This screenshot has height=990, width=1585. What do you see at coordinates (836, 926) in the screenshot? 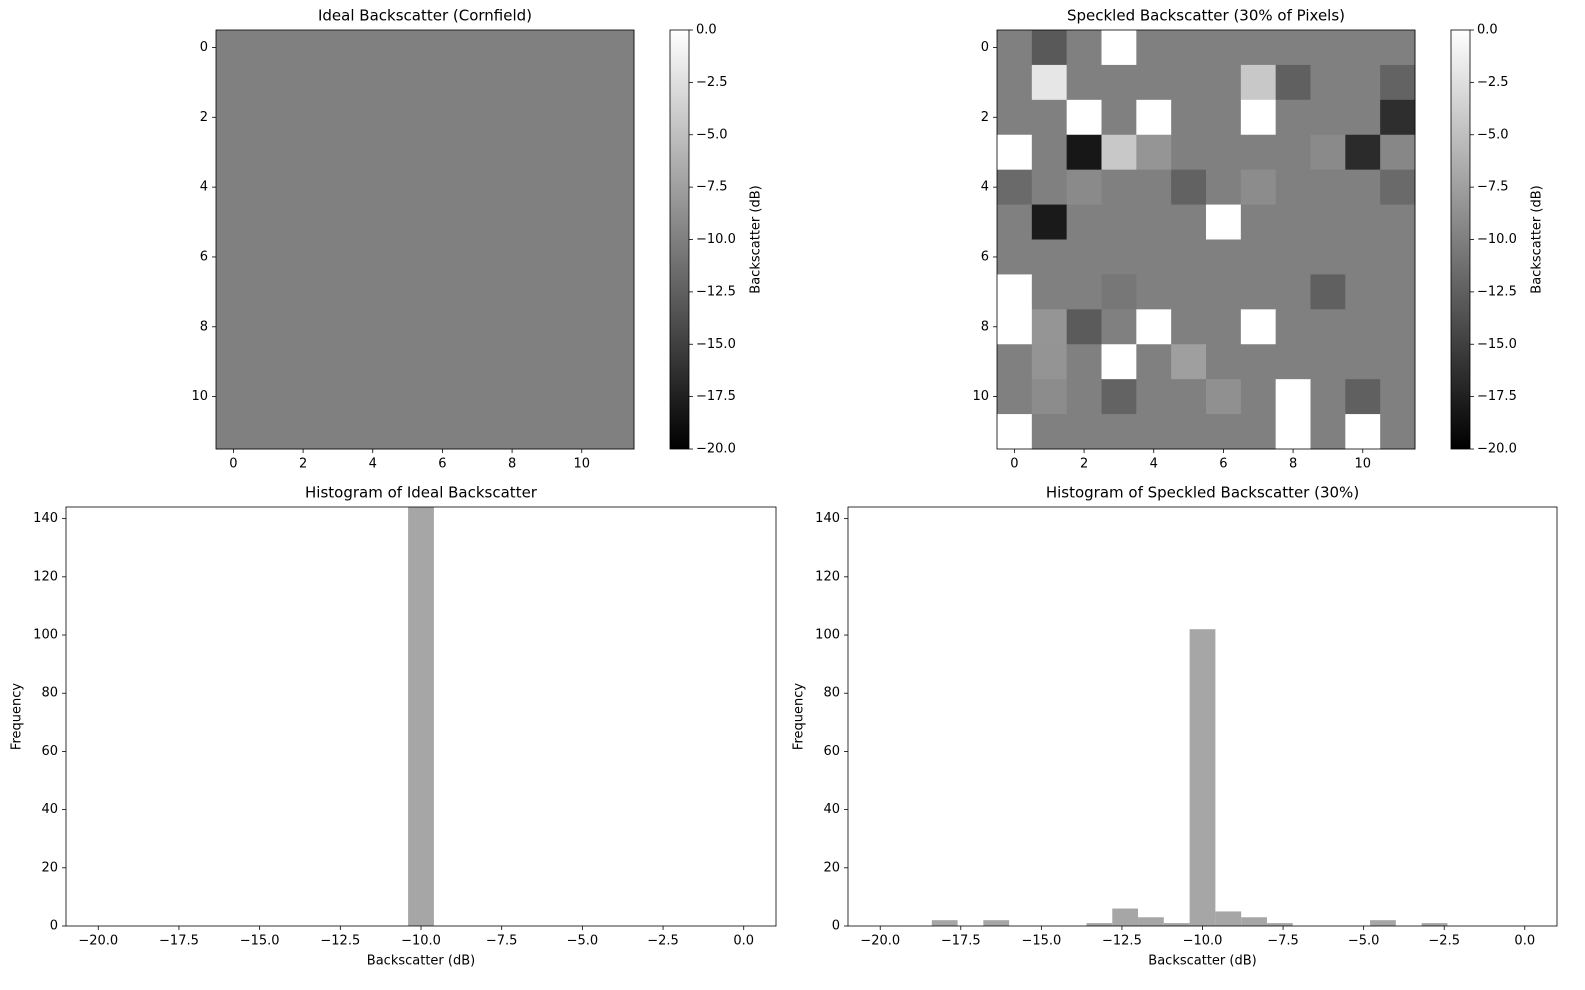
I see `y-tick-label: 0` at bounding box center [836, 926].